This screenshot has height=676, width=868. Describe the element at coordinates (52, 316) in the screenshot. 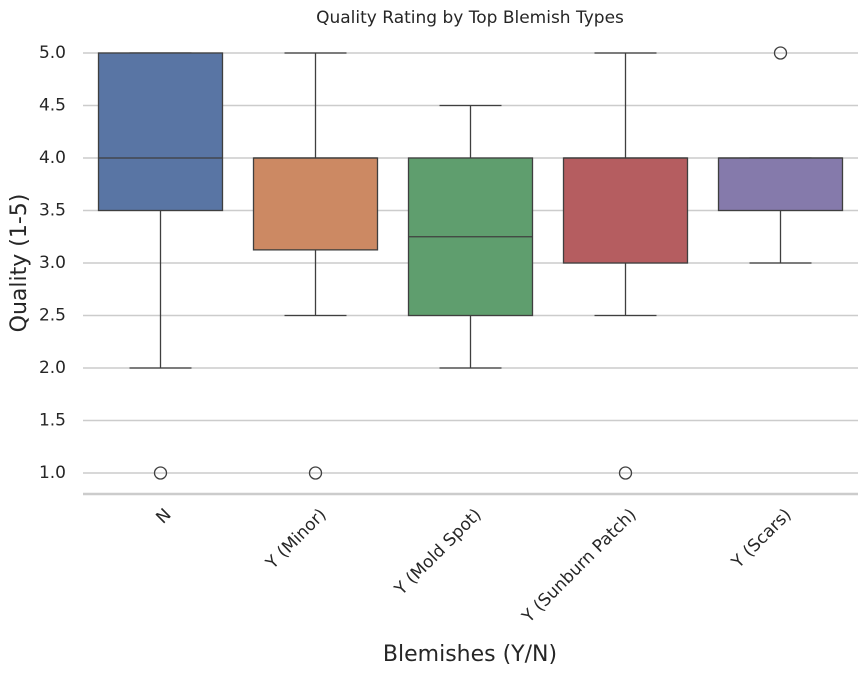

I see `y-tick-label: 2.5` at that location.